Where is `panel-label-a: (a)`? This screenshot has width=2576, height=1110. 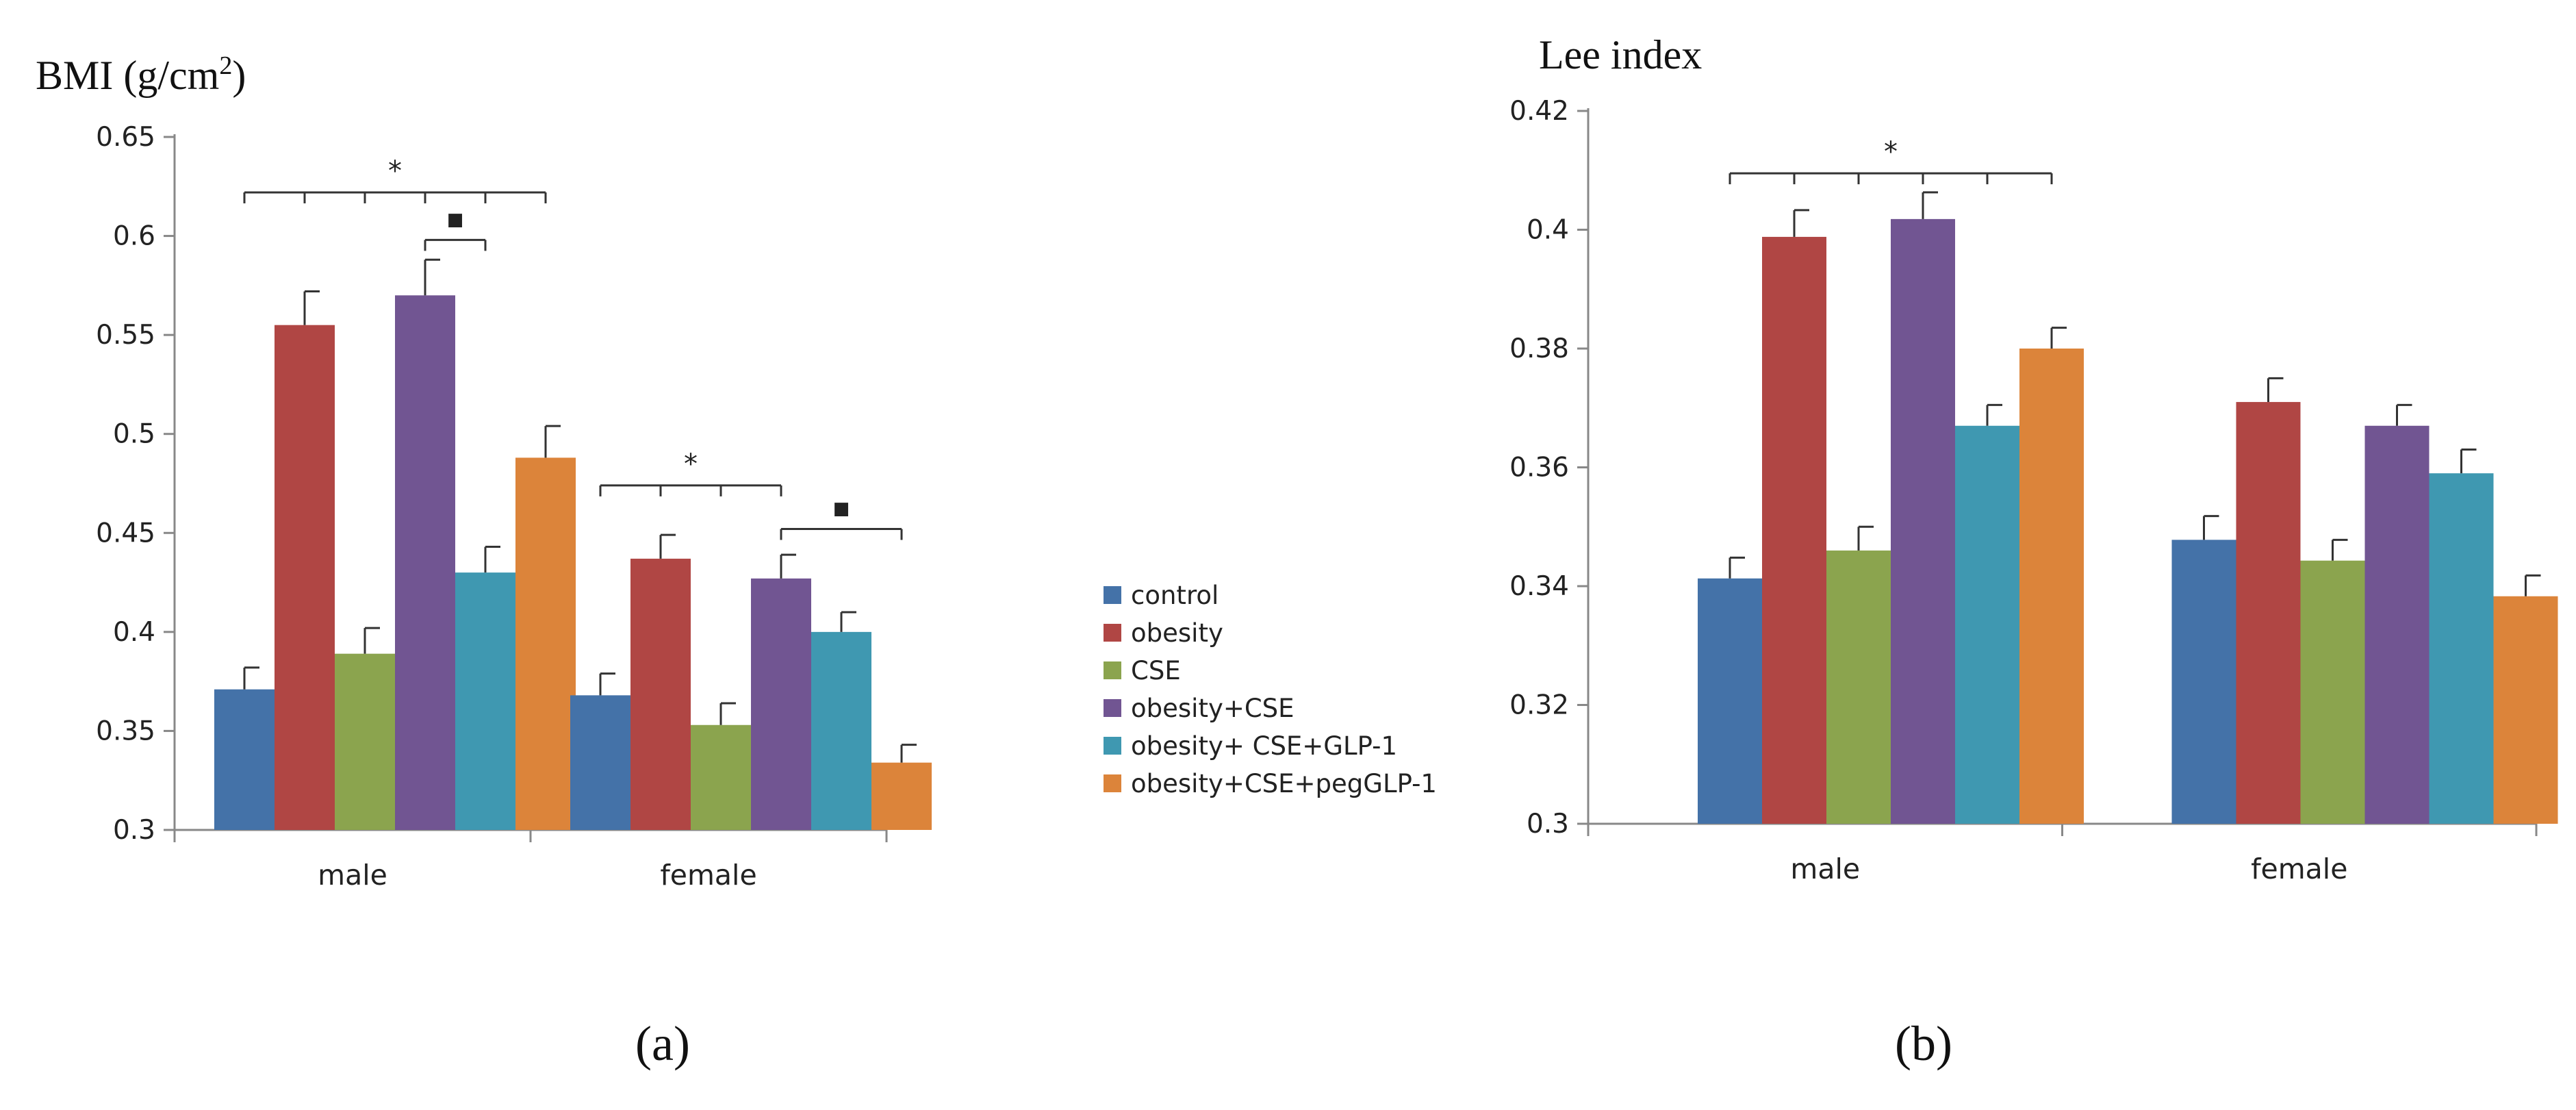
panel-label-a: (a) is located at coordinates (662, 1043).